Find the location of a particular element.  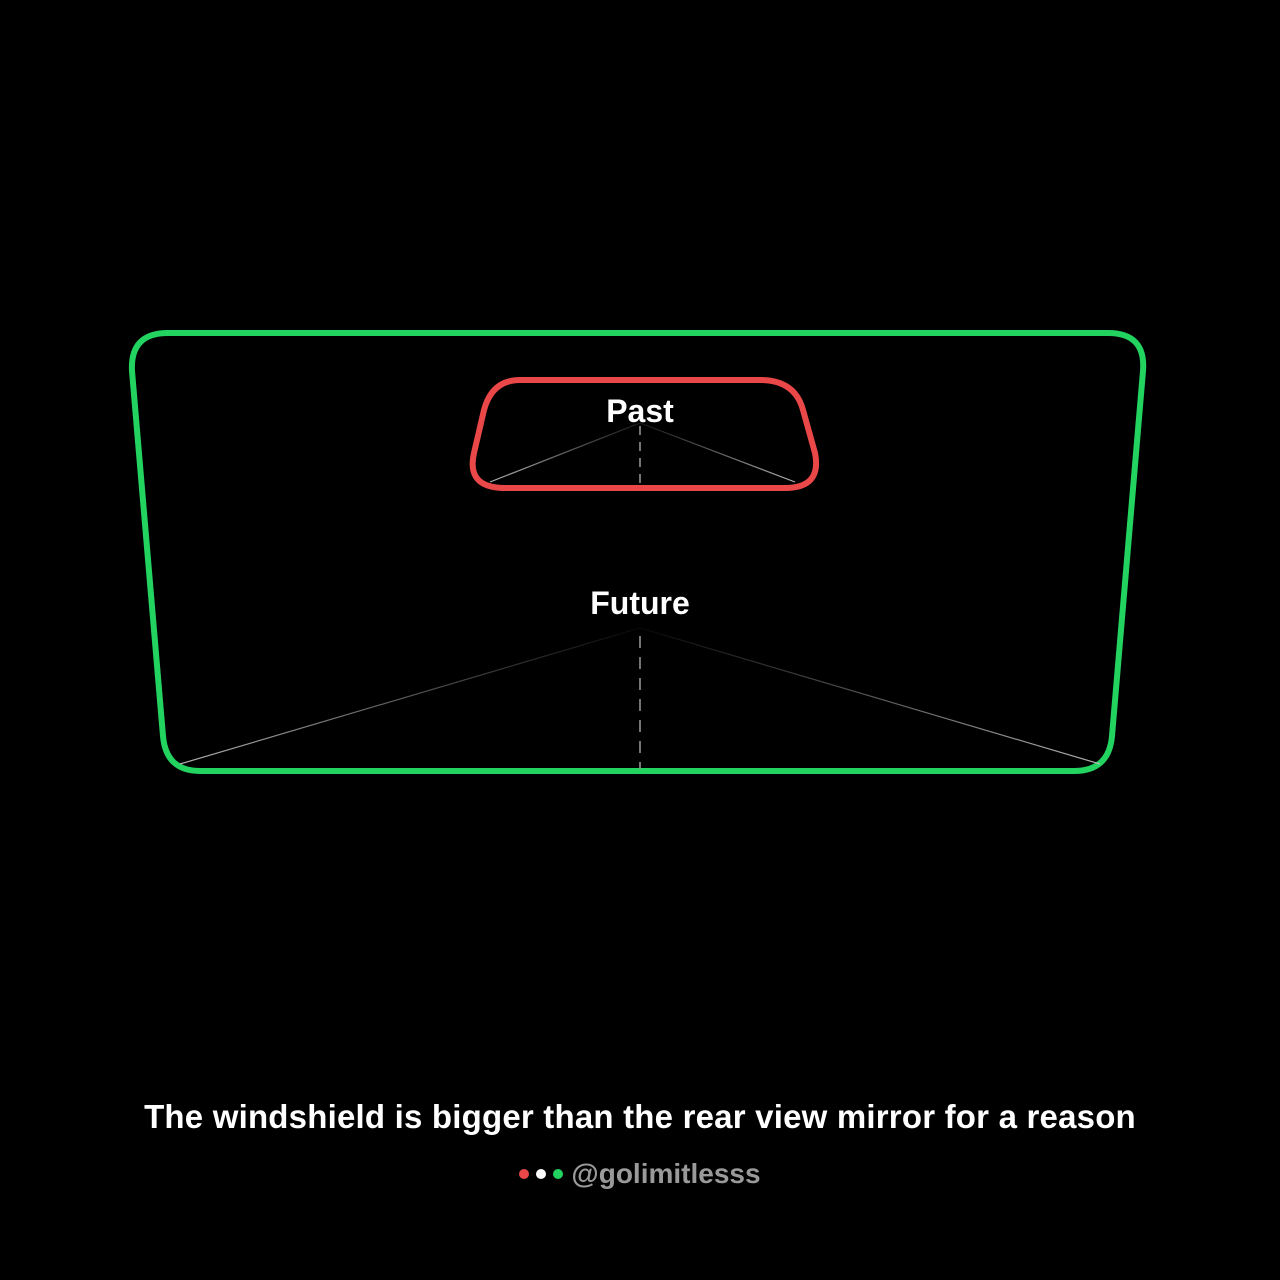

brand-dots is located at coordinates (541, 1174).